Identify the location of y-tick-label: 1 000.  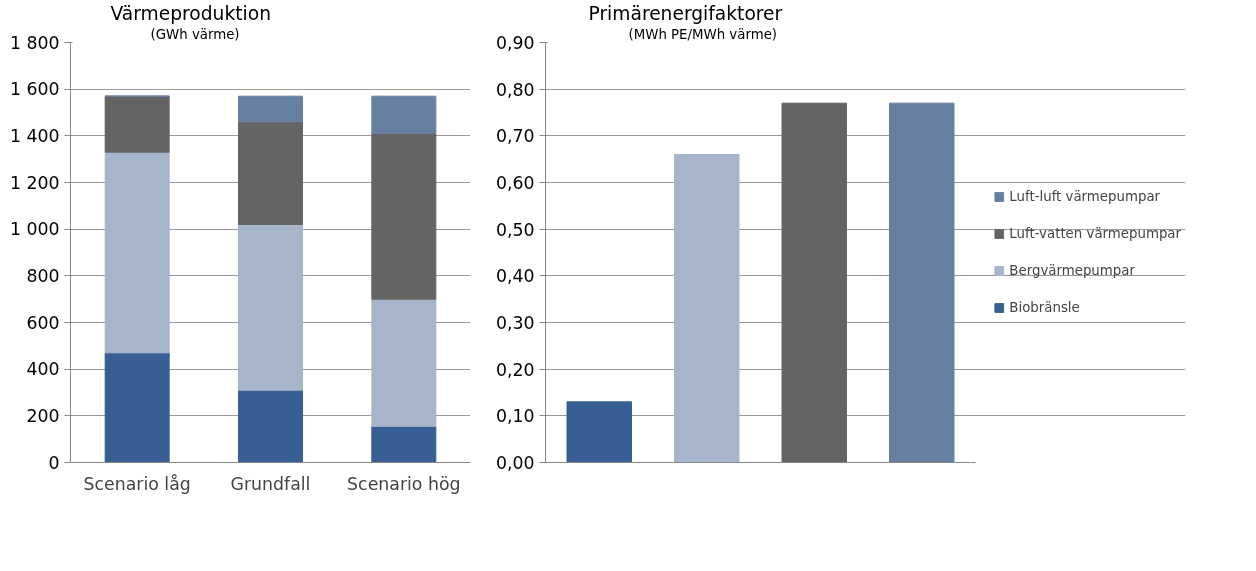
(34, 229).